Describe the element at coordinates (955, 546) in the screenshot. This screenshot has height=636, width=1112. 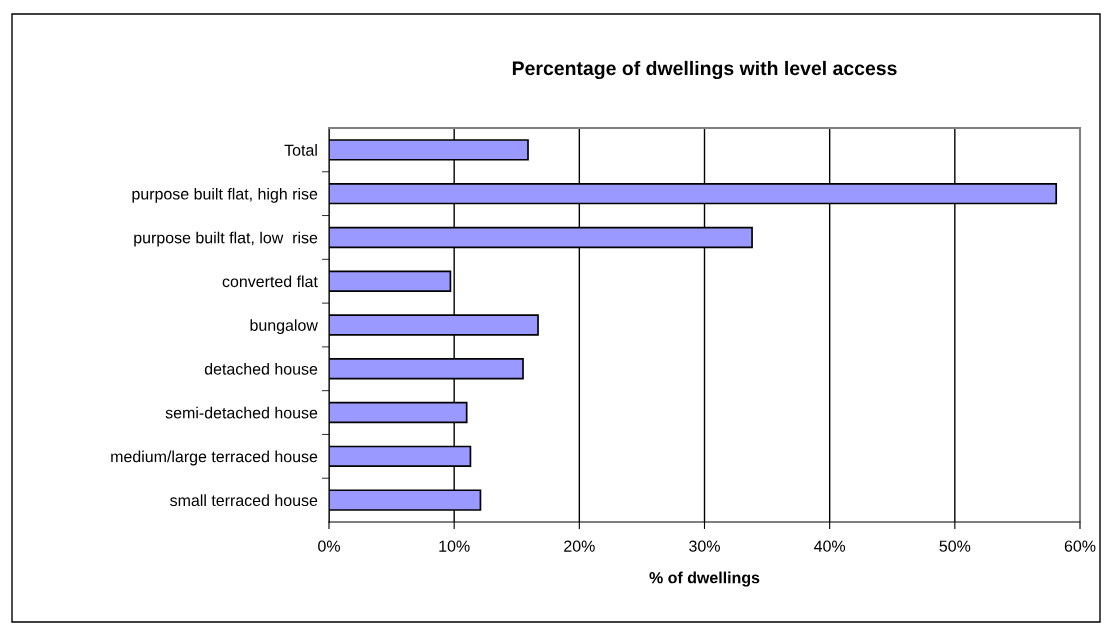
I see `x-tick-label: 50%` at that location.